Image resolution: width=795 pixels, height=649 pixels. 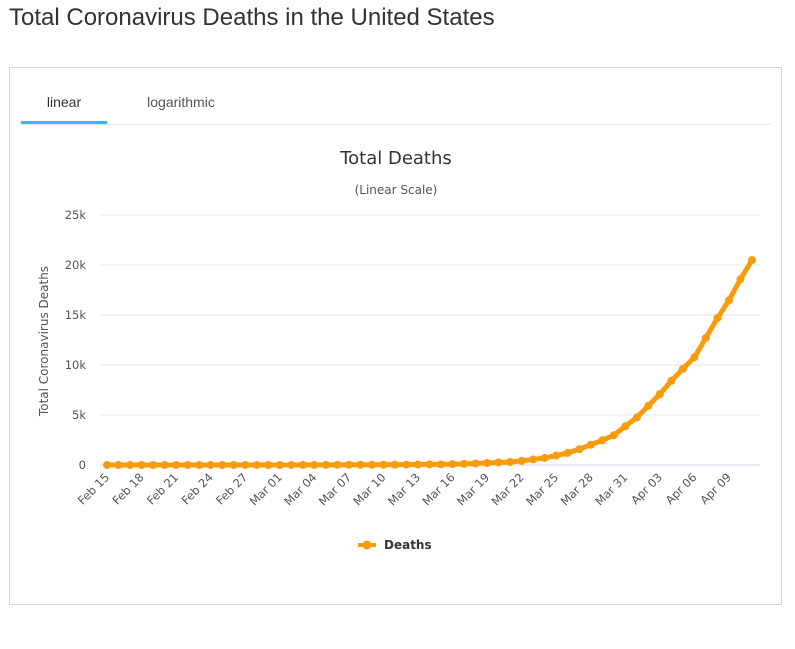 I want to click on x-tick-label: Mar 19, so click(x=473, y=489).